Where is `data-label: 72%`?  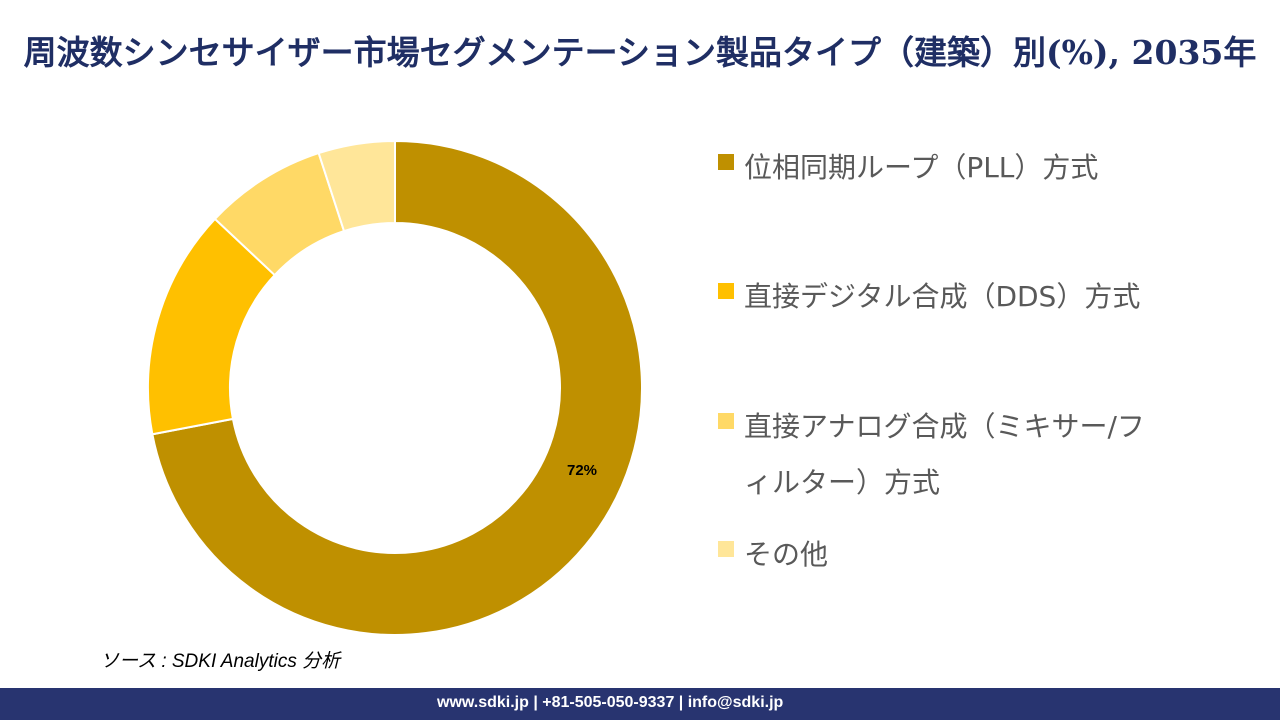
data-label: 72% is located at coordinates (582, 470).